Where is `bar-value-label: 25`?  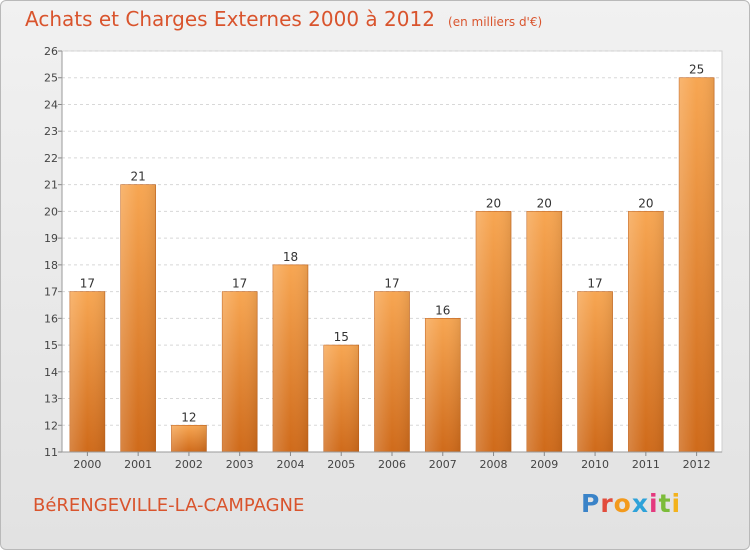 bar-value-label: 25 is located at coordinates (696, 70).